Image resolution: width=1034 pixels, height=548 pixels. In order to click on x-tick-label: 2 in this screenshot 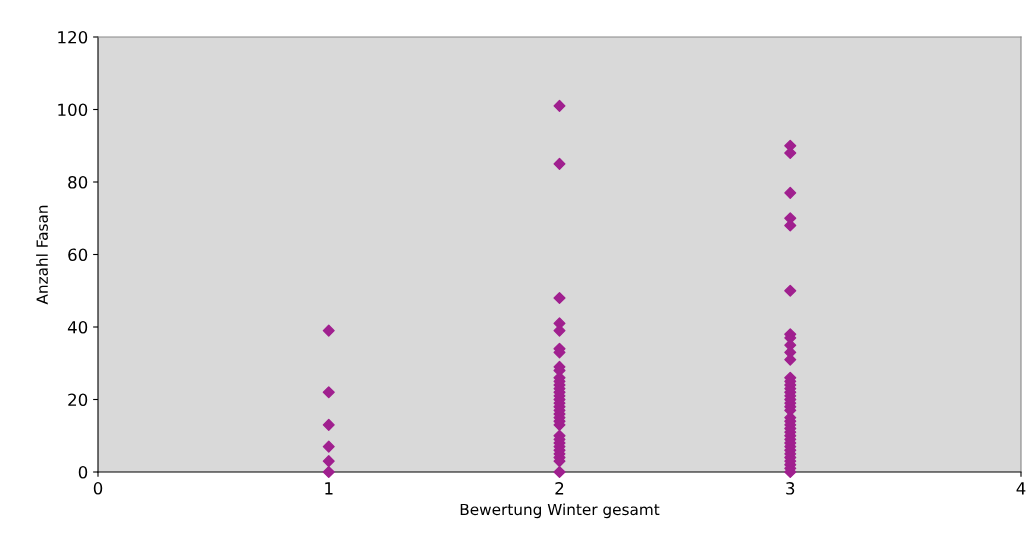, I will do `click(559, 488)`.